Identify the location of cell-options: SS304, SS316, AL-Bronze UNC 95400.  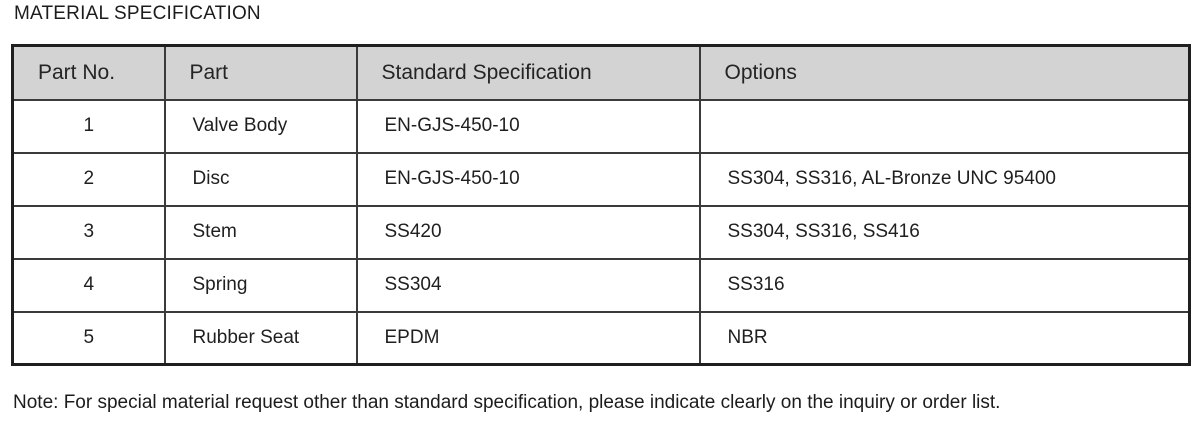
(944, 179).